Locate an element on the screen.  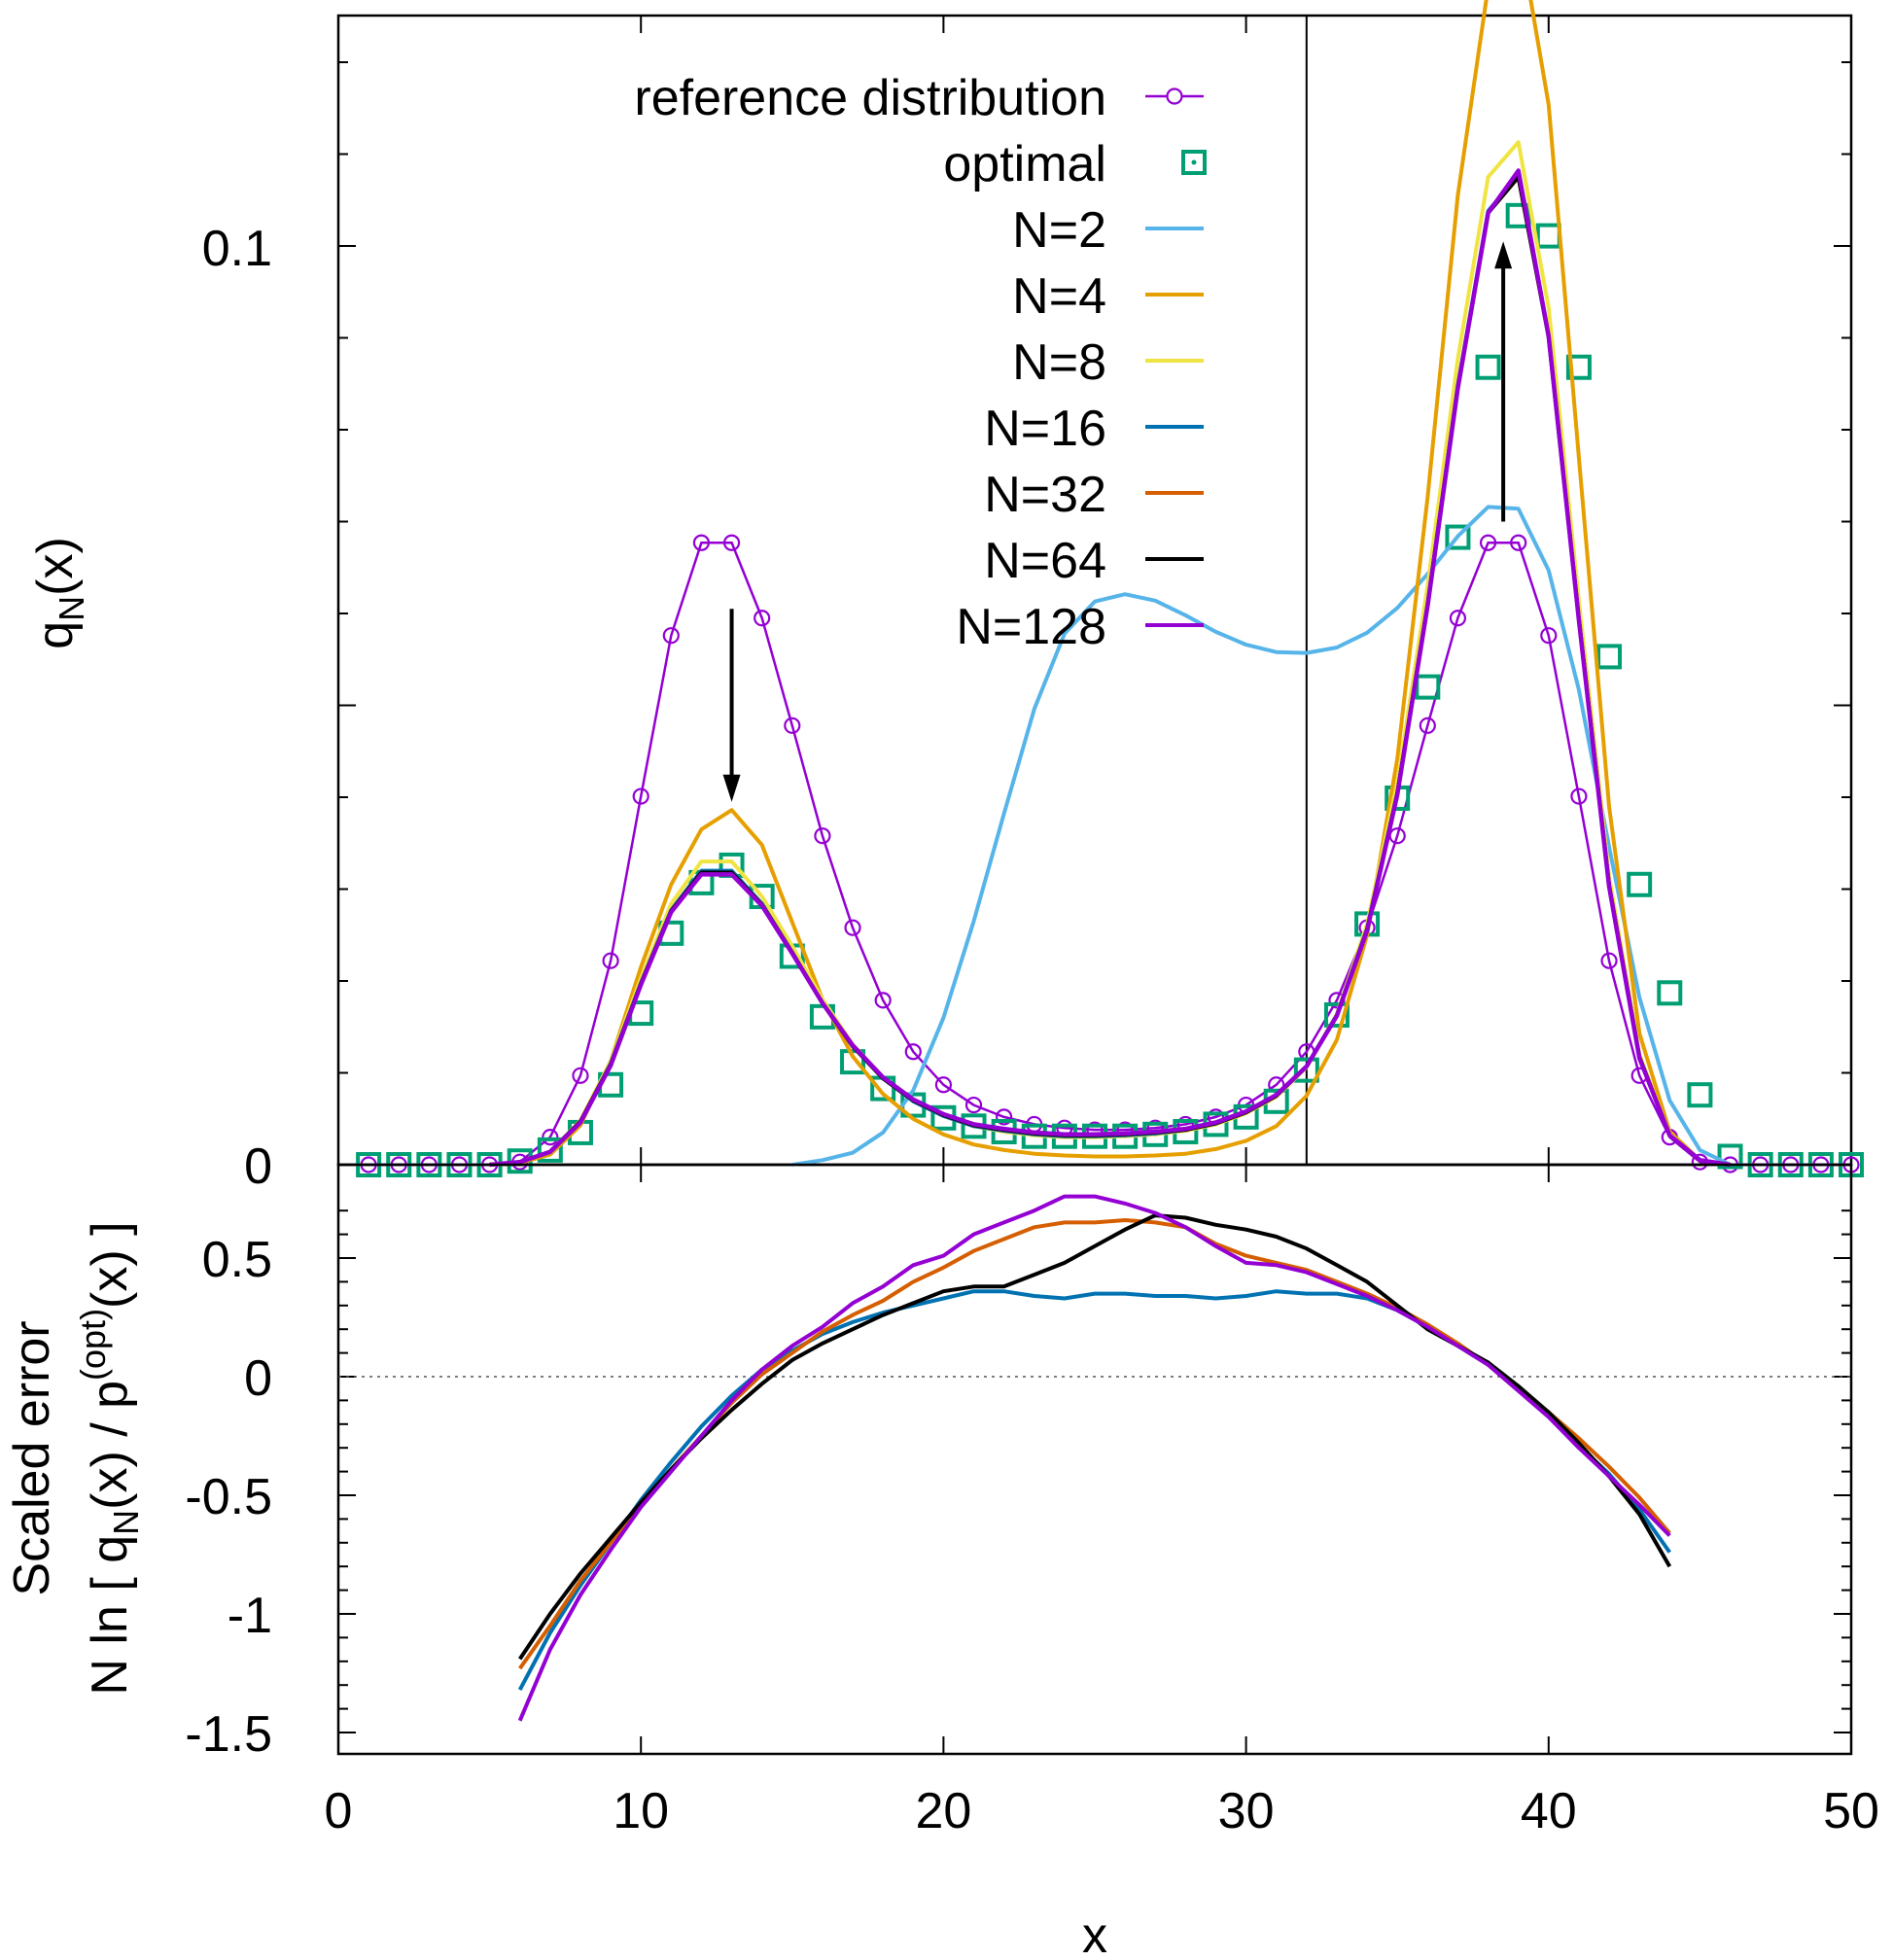
legend-swatch-optimal is located at coordinates (1194, 162).